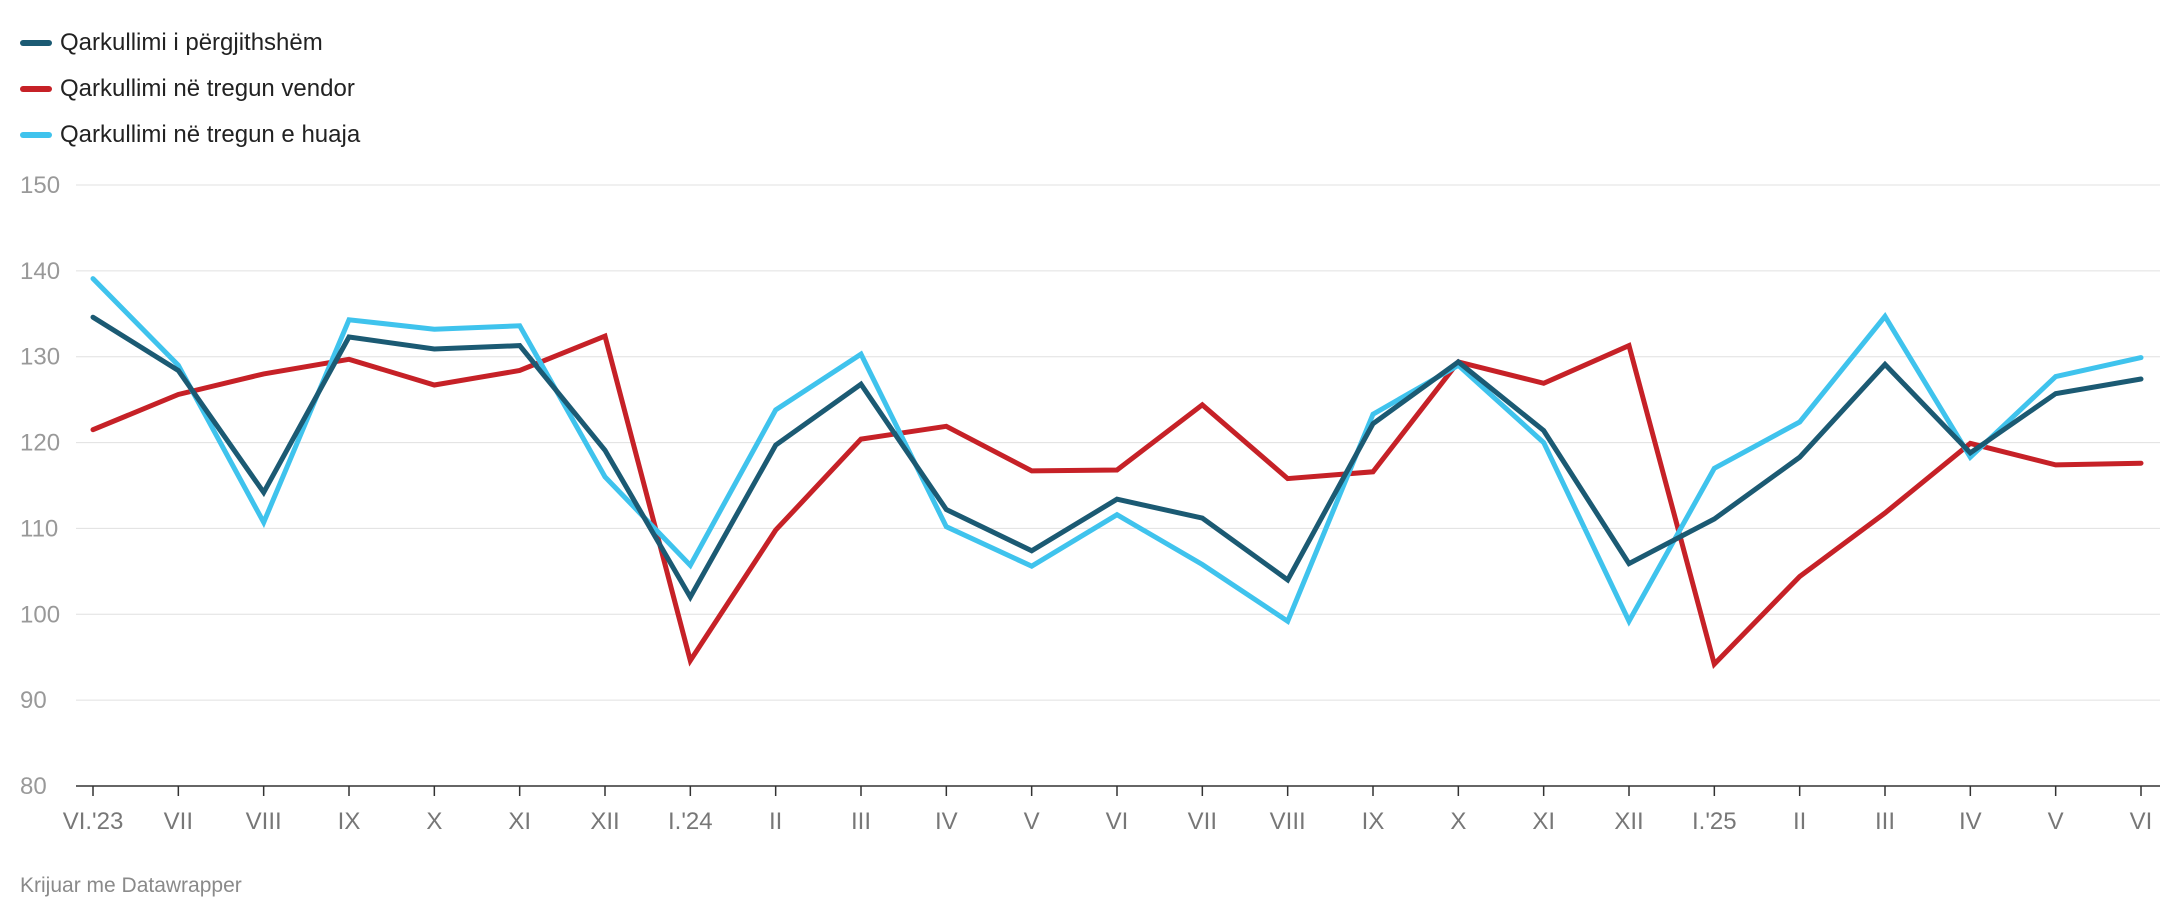 This screenshot has width=2180, height=922. I want to click on legend-swatch-foreign, so click(36, 135).